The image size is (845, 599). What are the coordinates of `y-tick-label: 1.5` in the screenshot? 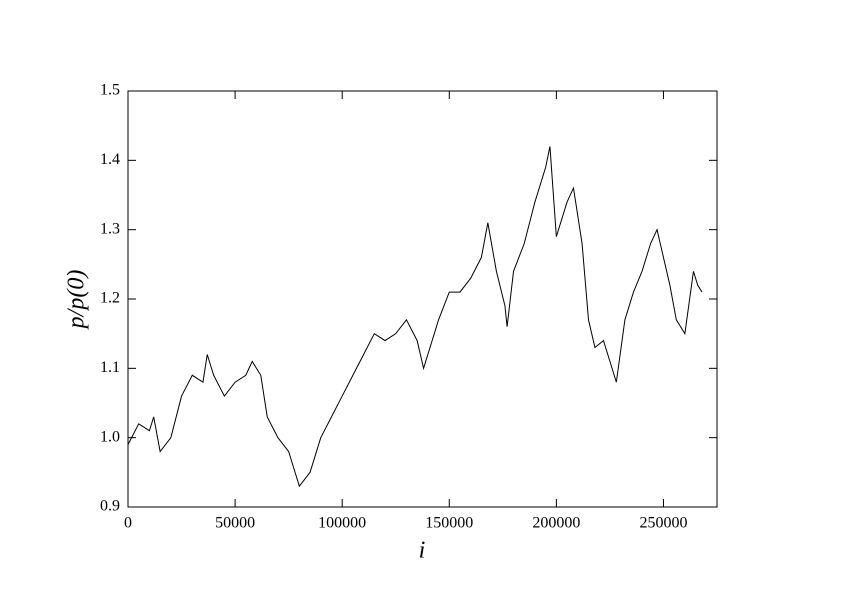 It's located at (110, 90).